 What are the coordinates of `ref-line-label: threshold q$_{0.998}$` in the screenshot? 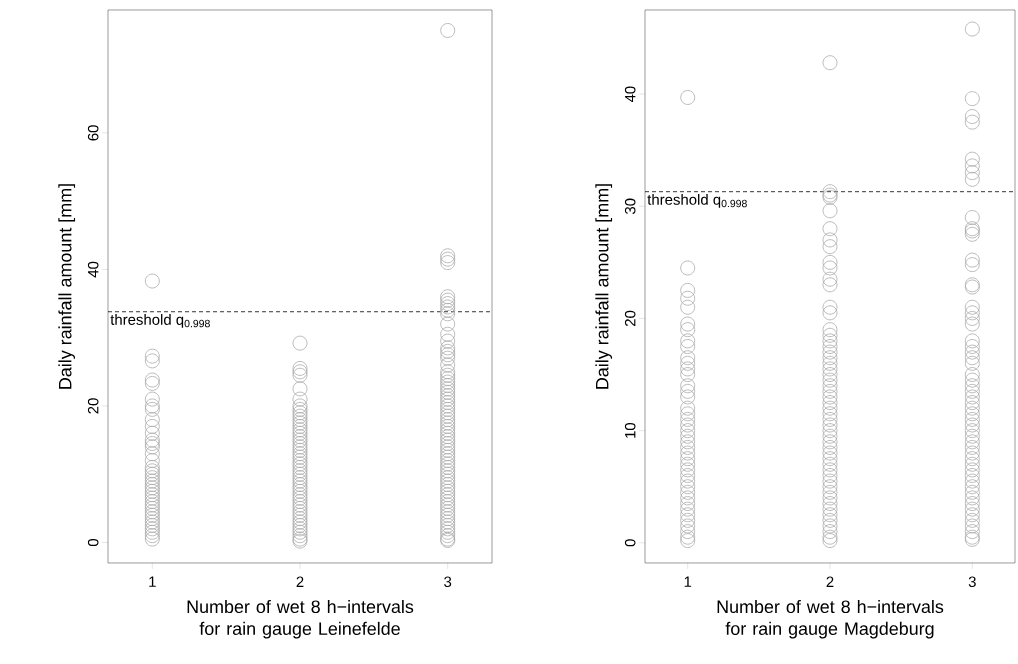 It's located at (697, 200).